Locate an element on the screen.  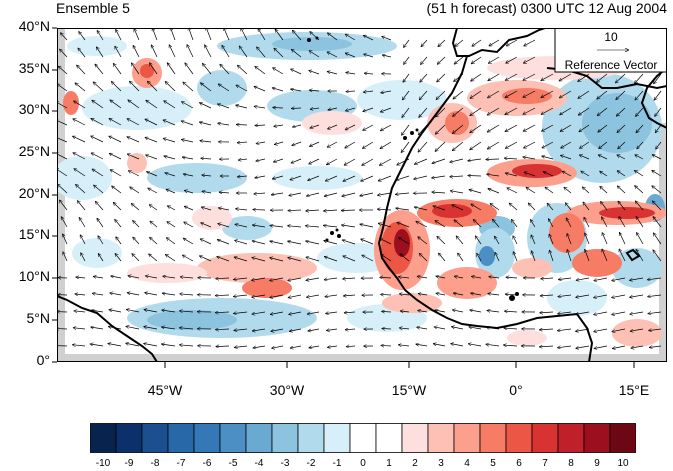
colorbar-label: 5 is located at coordinates (493, 463).